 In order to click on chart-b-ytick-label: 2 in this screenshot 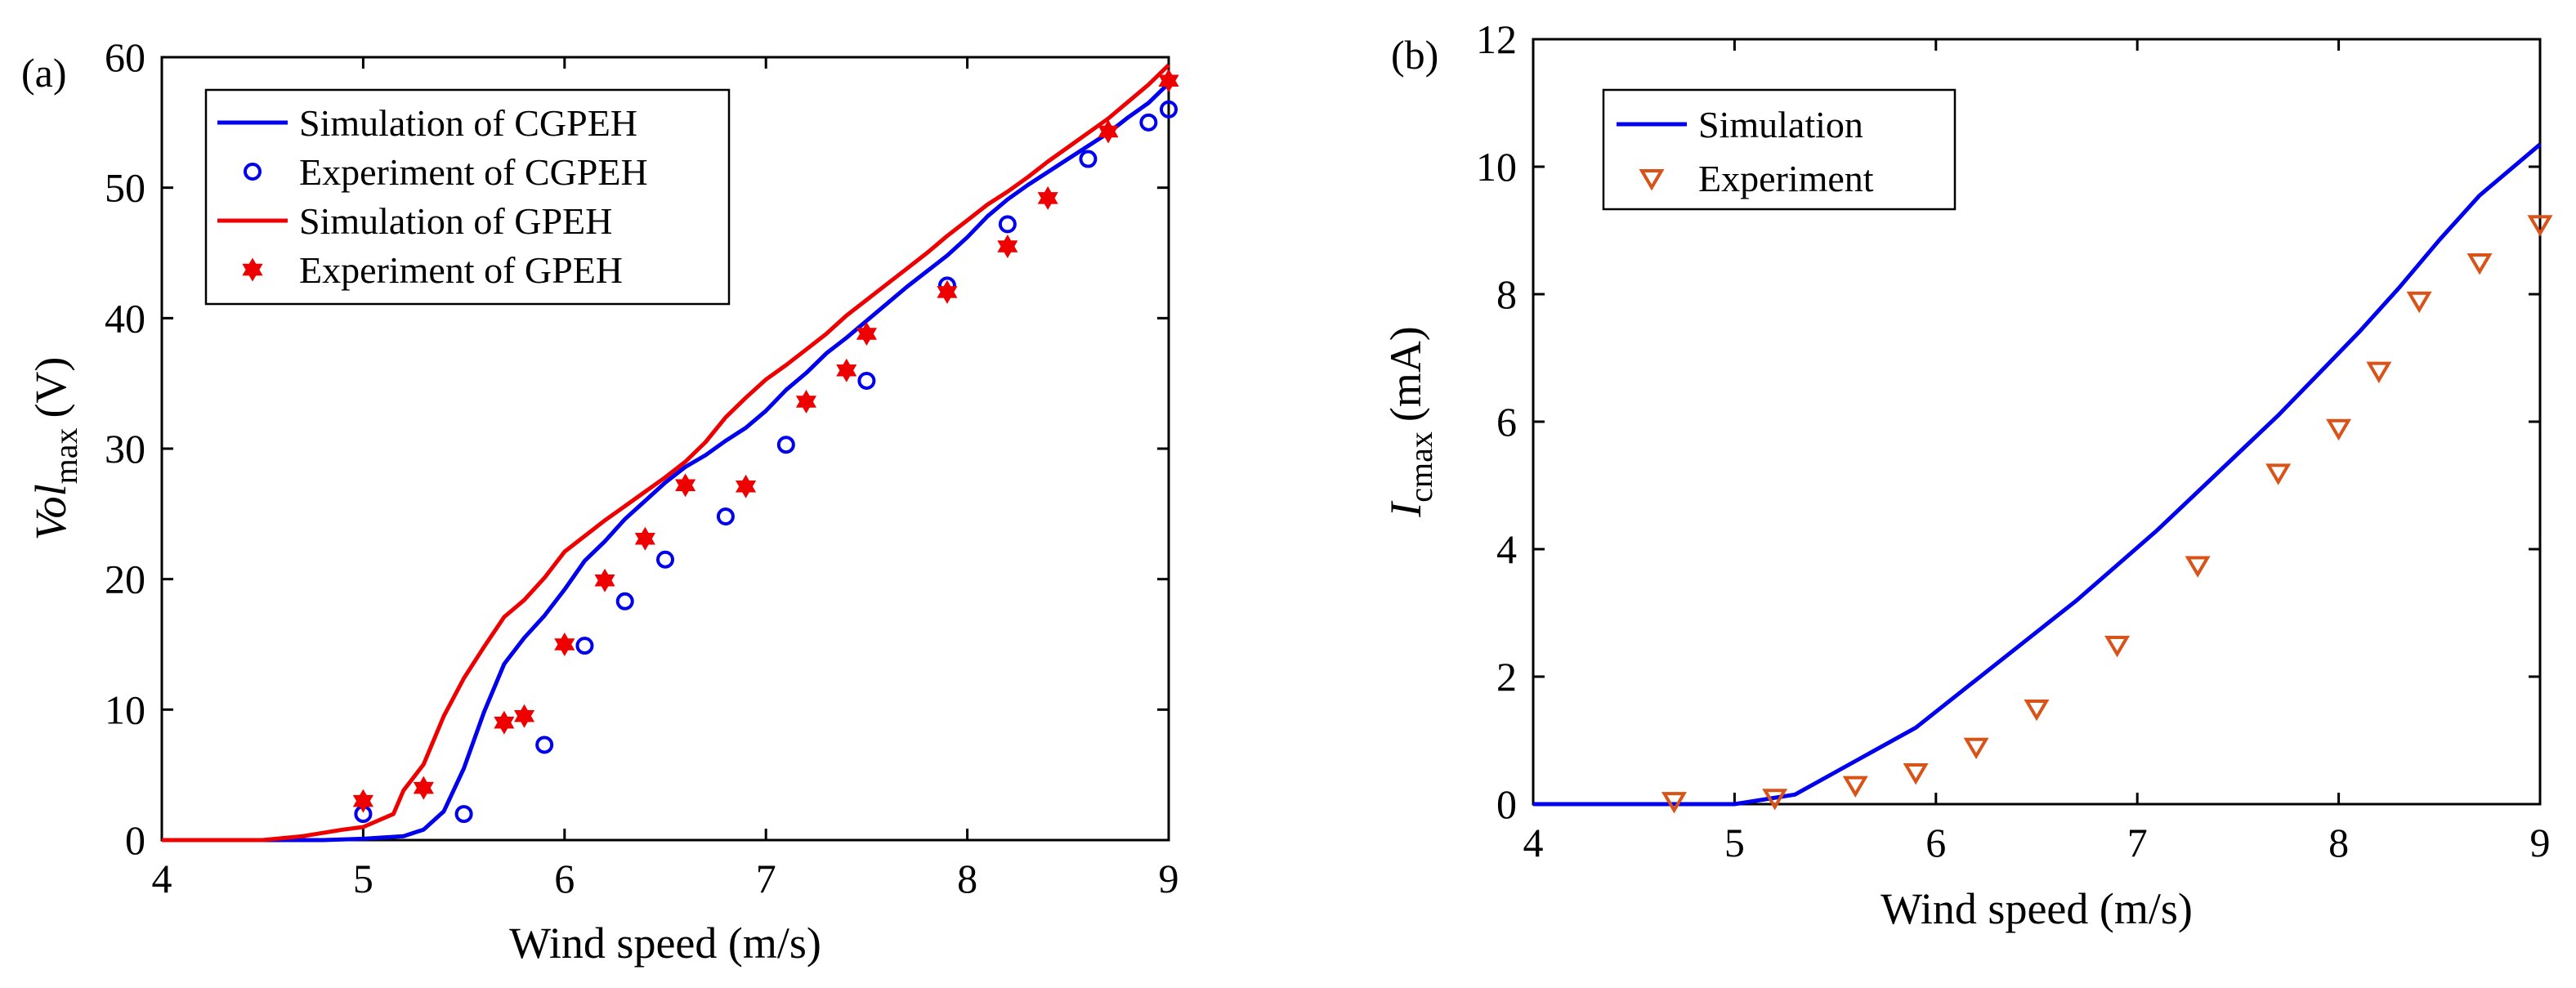, I will do `click(1506, 677)`.